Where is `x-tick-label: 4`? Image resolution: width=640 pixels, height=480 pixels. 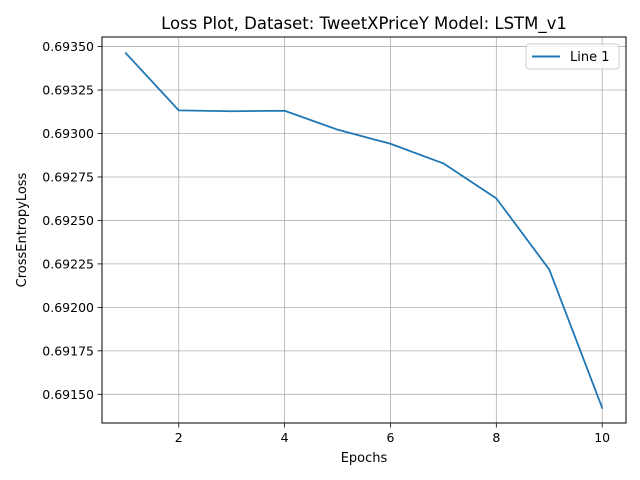 x-tick-label: 4 is located at coordinates (285, 437).